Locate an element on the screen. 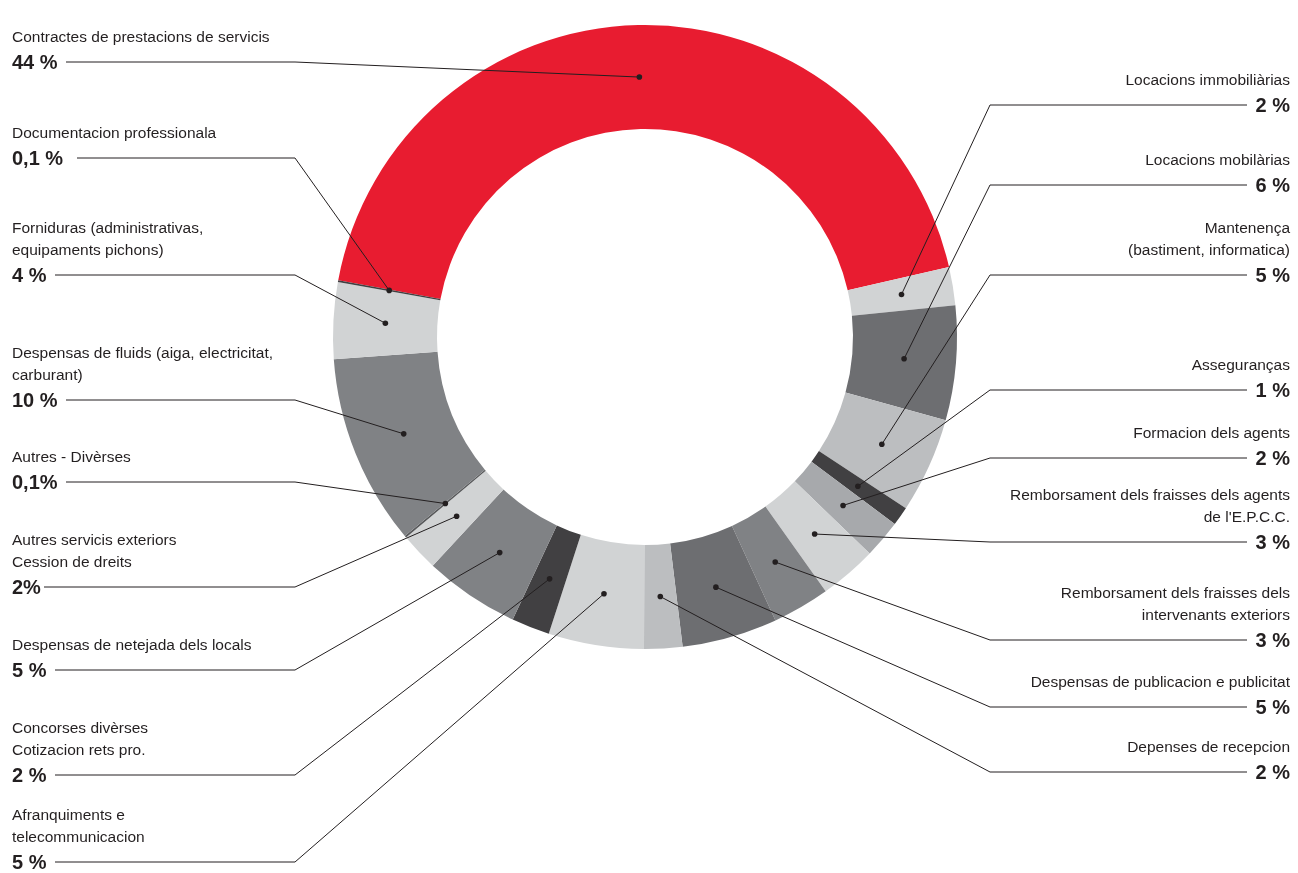 The image size is (1298, 873). slice-label: Locacions mobilàrias is located at coordinates (1218, 159).